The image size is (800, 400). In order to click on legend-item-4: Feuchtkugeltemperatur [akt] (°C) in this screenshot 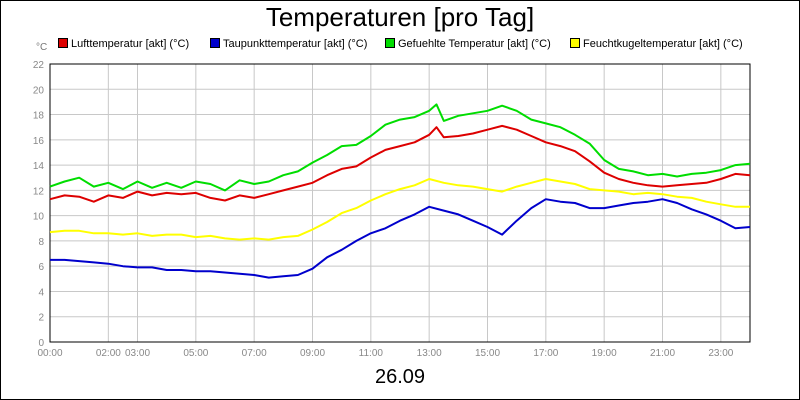, I will do `click(656, 44)`.